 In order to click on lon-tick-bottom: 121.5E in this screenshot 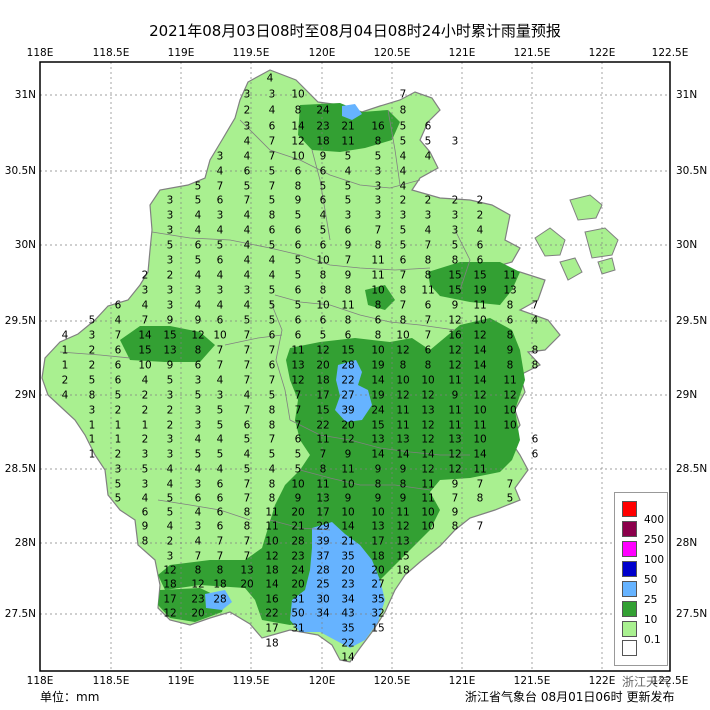, I will do `click(532, 681)`.